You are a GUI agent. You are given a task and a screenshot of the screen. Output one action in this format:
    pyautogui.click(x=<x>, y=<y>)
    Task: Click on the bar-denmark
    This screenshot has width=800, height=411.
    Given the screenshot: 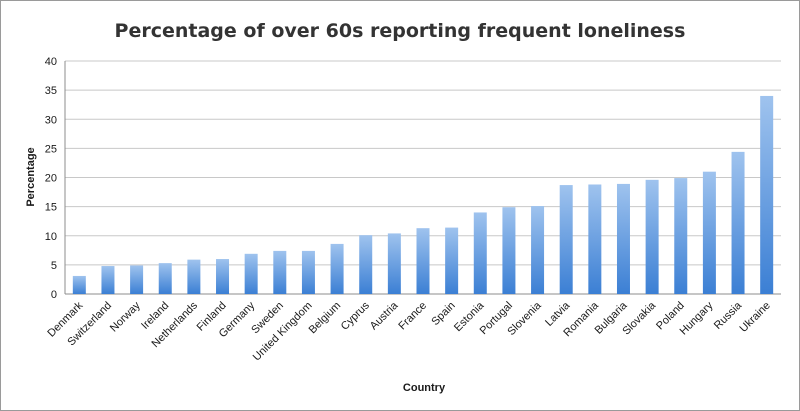 What is the action you would take?
    pyautogui.click(x=79, y=284)
    